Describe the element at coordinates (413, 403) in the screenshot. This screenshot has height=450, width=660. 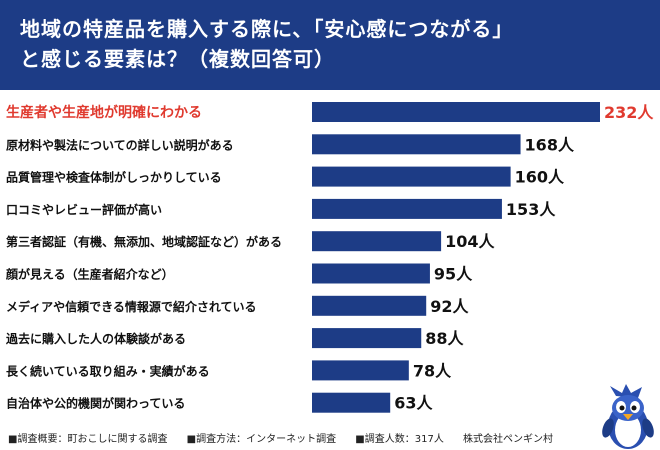
I see `value-label: 63人` at that location.